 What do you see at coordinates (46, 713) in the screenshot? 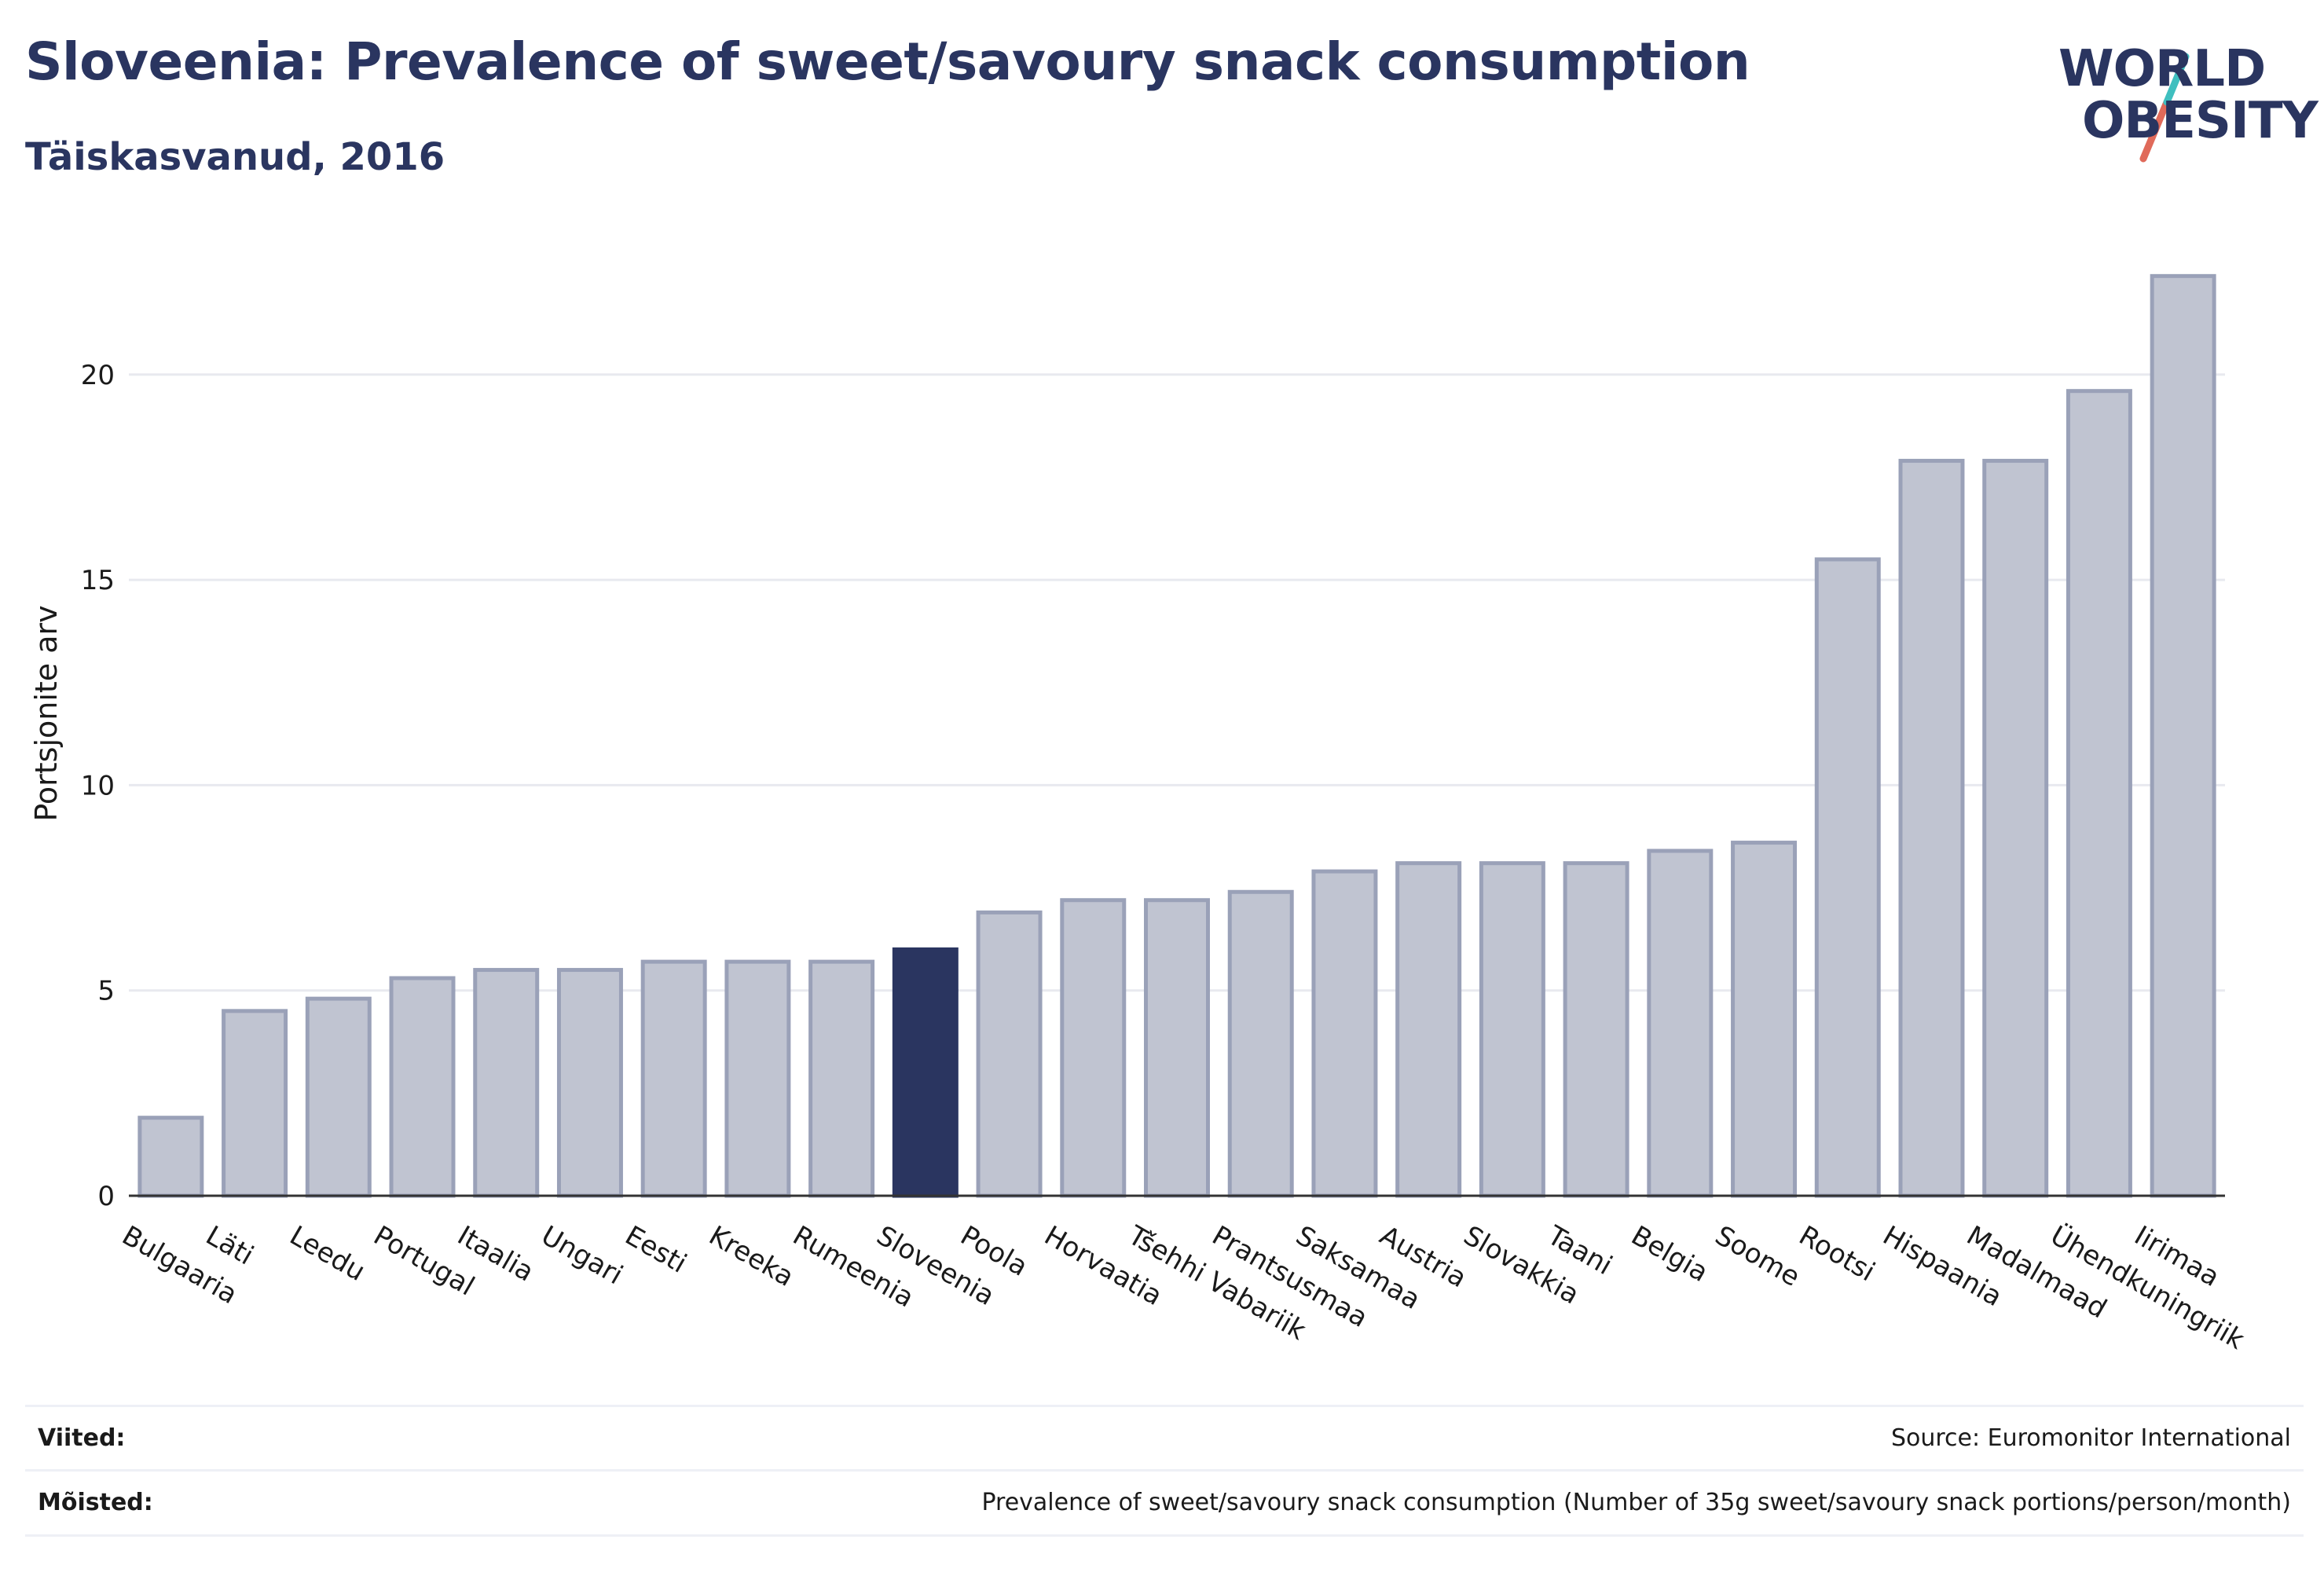
I see `y-axis-label: Portsjonite arv` at bounding box center [46, 713].